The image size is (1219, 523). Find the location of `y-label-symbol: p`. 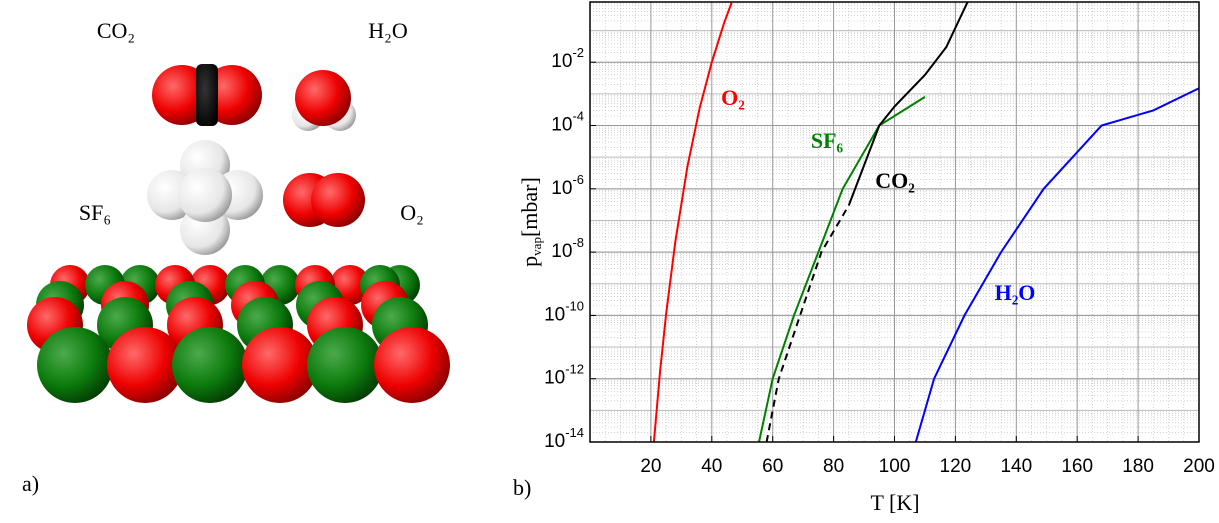

y-label-symbol: p is located at coordinates (529, 261).